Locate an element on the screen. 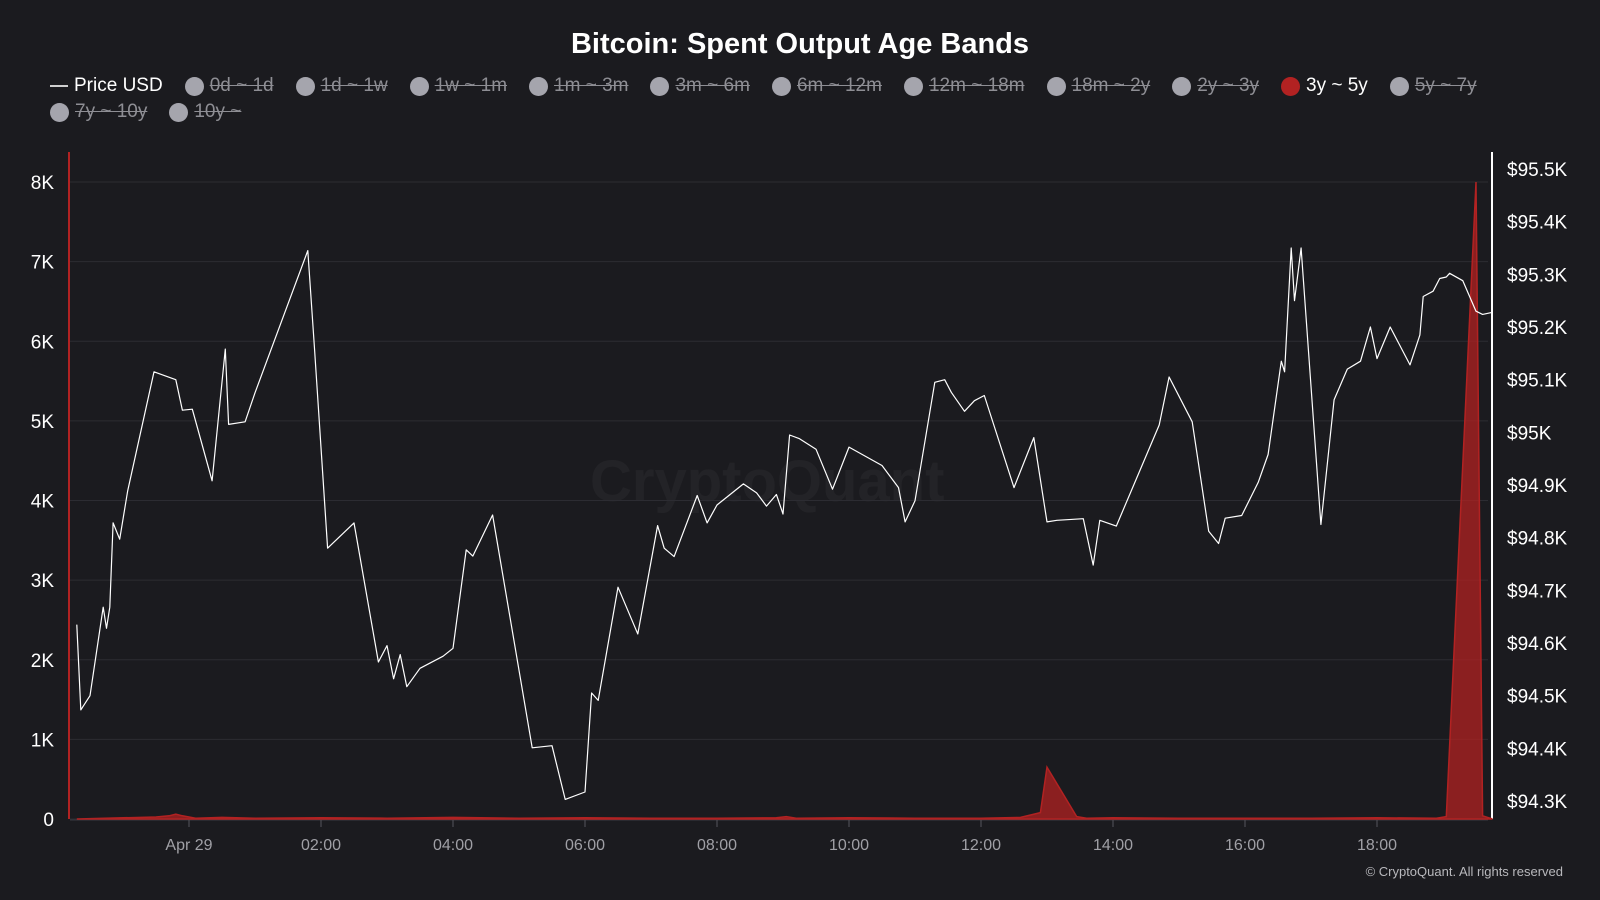 This screenshot has width=1600, height=900. y-right-tick-label: $95.4K is located at coordinates (1537, 223).